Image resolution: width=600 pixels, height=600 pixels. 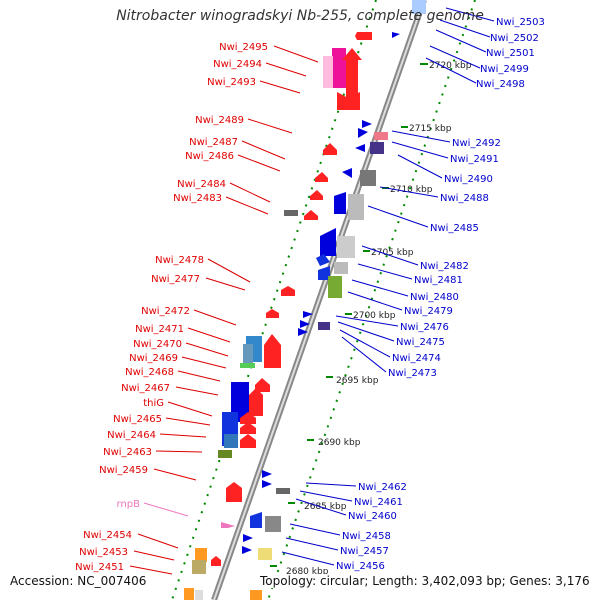 I want to click on gene-label: Nwi_2503, so click(x=520, y=22).